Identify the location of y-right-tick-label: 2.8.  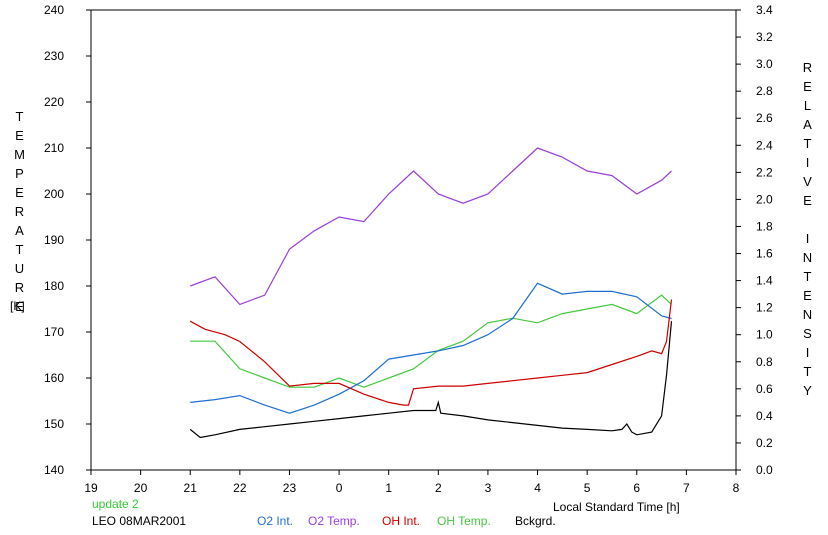
(764, 91).